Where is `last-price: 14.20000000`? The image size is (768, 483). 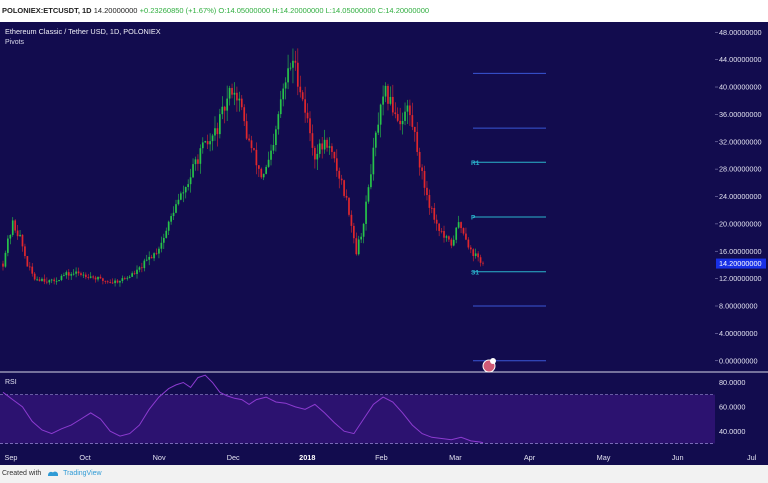
last-price: 14.20000000 is located at coordinates (115, 10).